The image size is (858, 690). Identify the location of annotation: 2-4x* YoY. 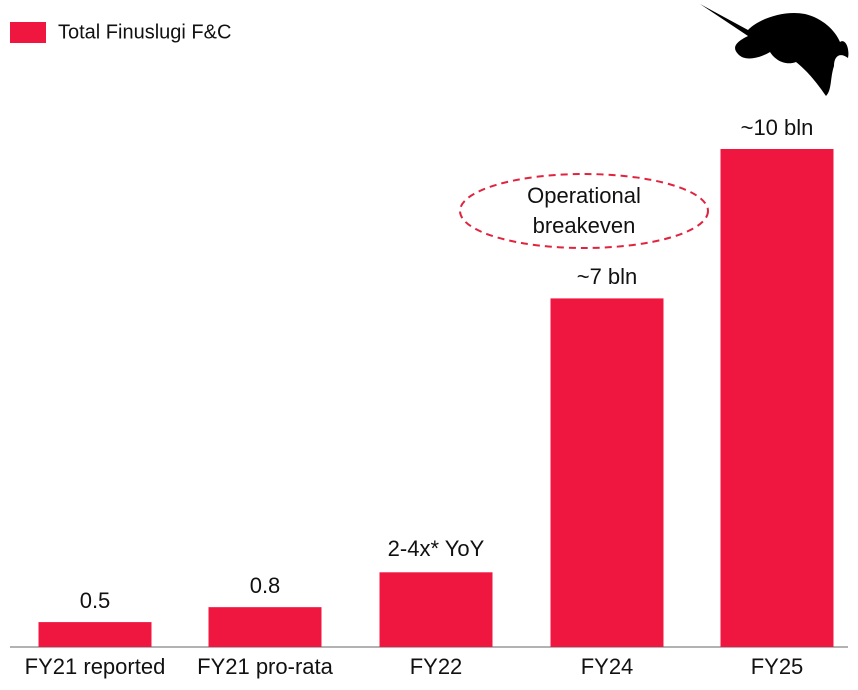
(436, 548).